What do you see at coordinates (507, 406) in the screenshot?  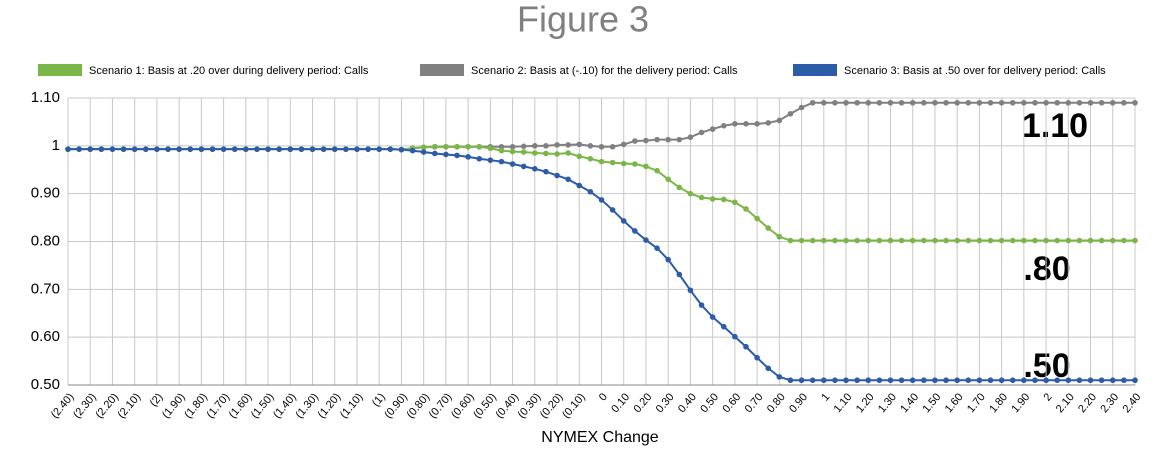 I see `x-tick-label: (0.40)` at bounding box center [507, 406].